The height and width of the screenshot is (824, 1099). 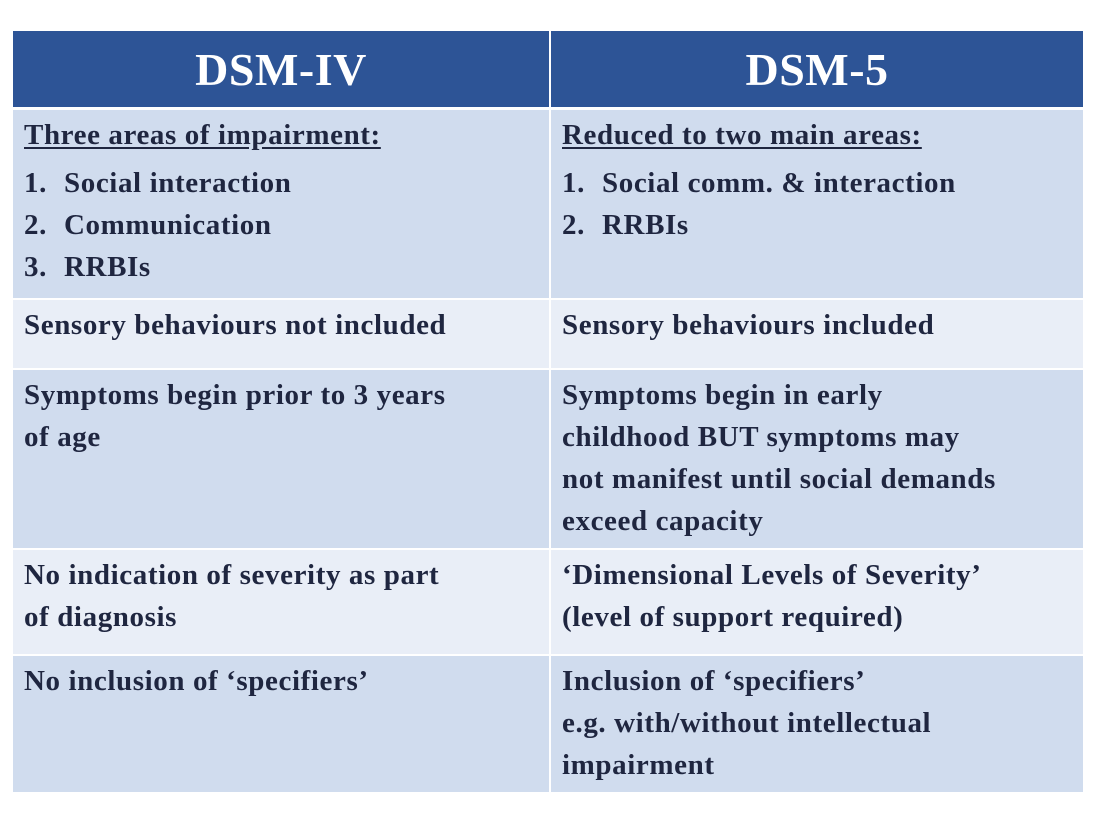 I want to click on cell-dsm-5: Sensory behaviours included, so click(x=816, y=334).